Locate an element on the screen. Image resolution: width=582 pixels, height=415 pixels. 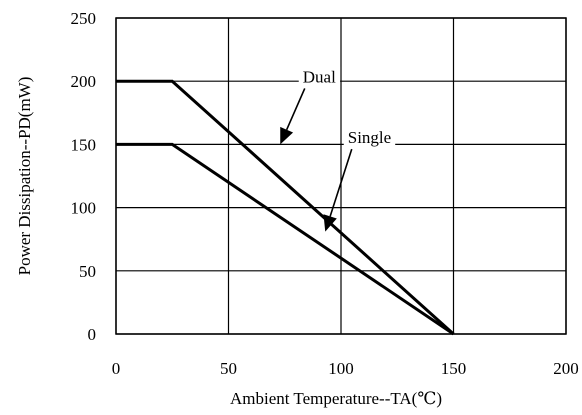
y-tick-label: 250 is located at coordinates (84, 18).